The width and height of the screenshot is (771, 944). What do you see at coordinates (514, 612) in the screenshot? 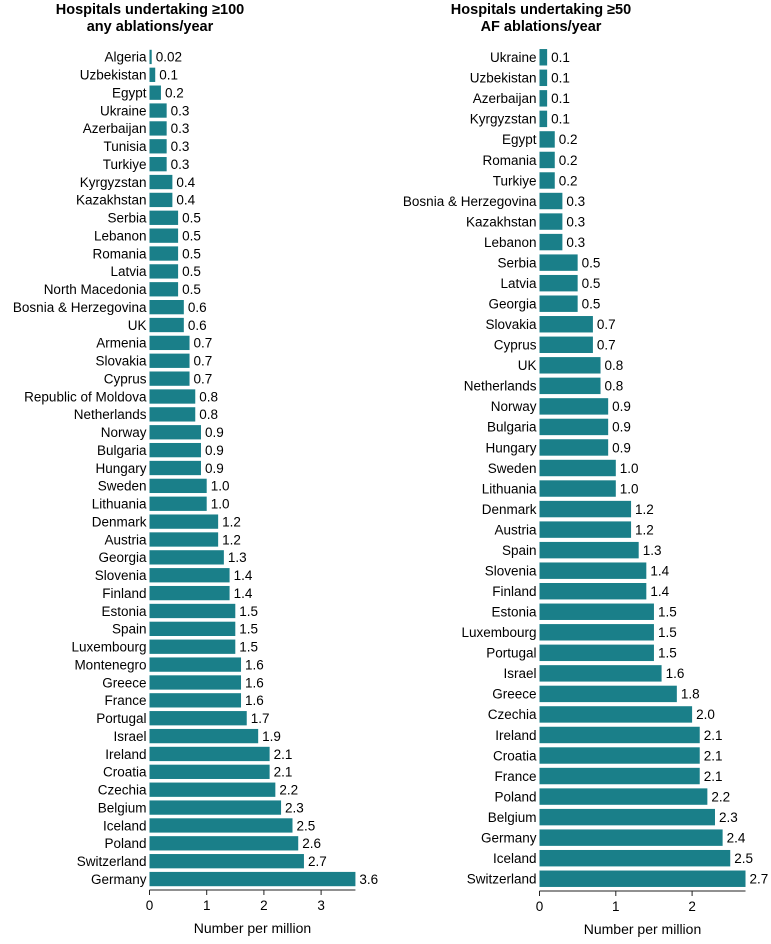
I see `category-label: Estonia` at bounding box center [514, 612].